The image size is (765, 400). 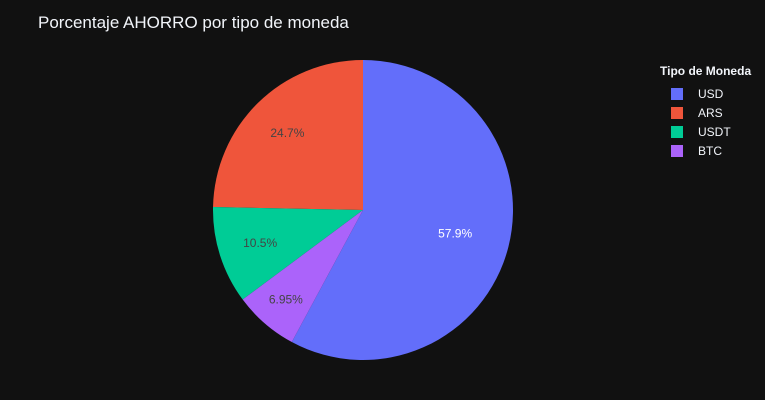 What do you see at coordinates (286, 299) in the screenshot?
I see `slice-label-btc: 6.95%` at bounding box center [286, 299].